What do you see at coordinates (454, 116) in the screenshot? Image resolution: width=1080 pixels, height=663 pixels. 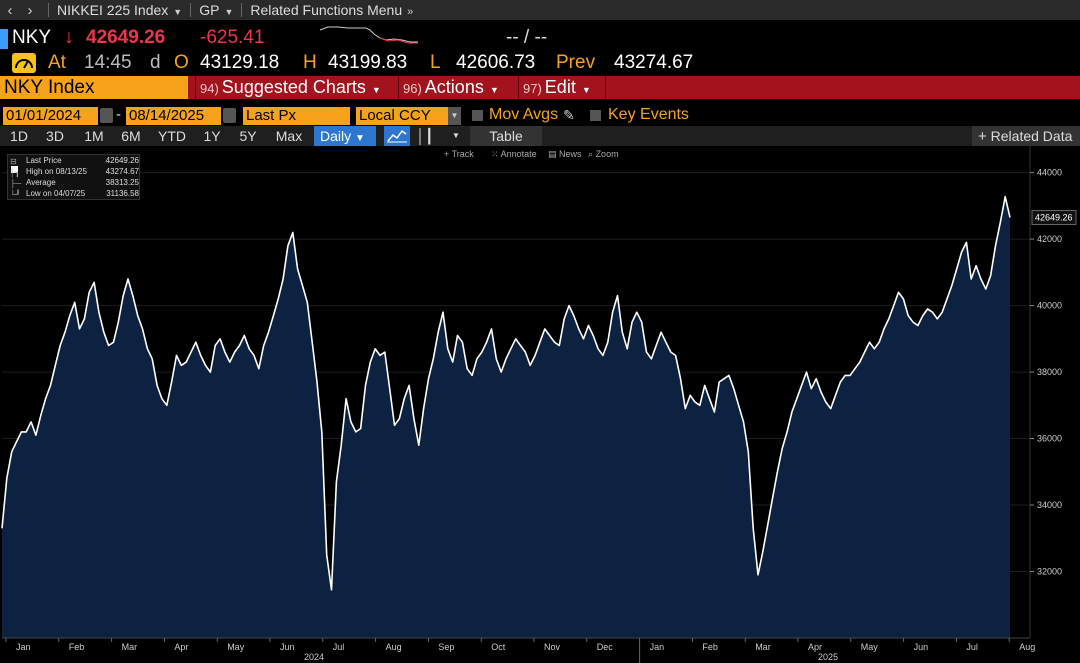 I see `currency-dropdown-icon: ▼` at bounding box center [454, 116].